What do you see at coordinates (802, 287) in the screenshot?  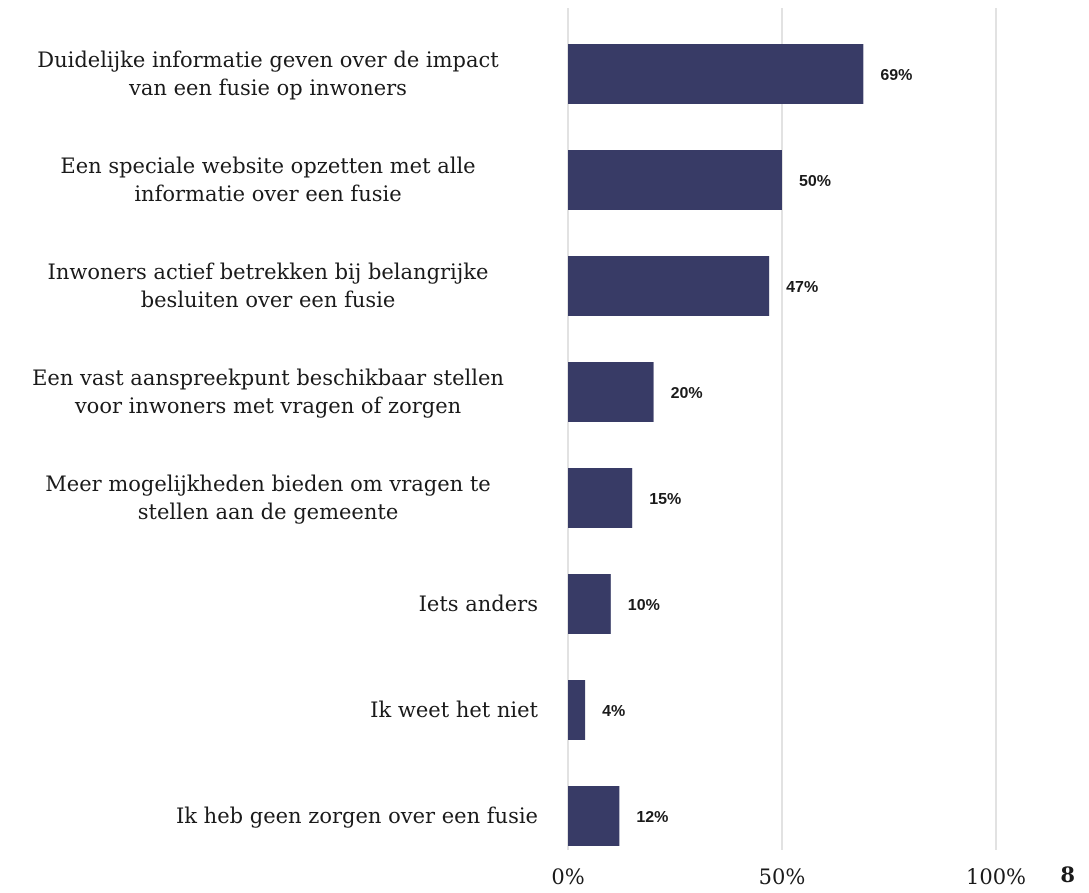 I see `value-label: 47%` at bounding box center [802, 287].